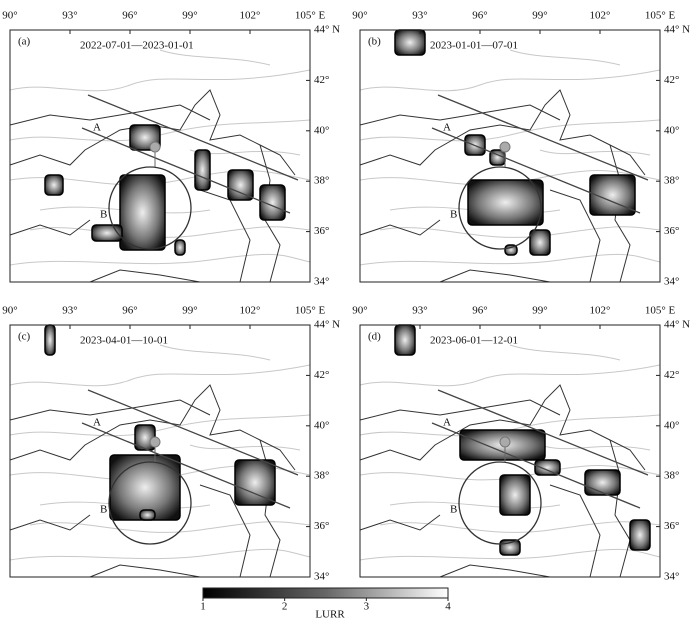  What do you see at coordinates (453, 510) in the screenshot?
I see `profile-b-label: B` at bounding box center [453, 510].